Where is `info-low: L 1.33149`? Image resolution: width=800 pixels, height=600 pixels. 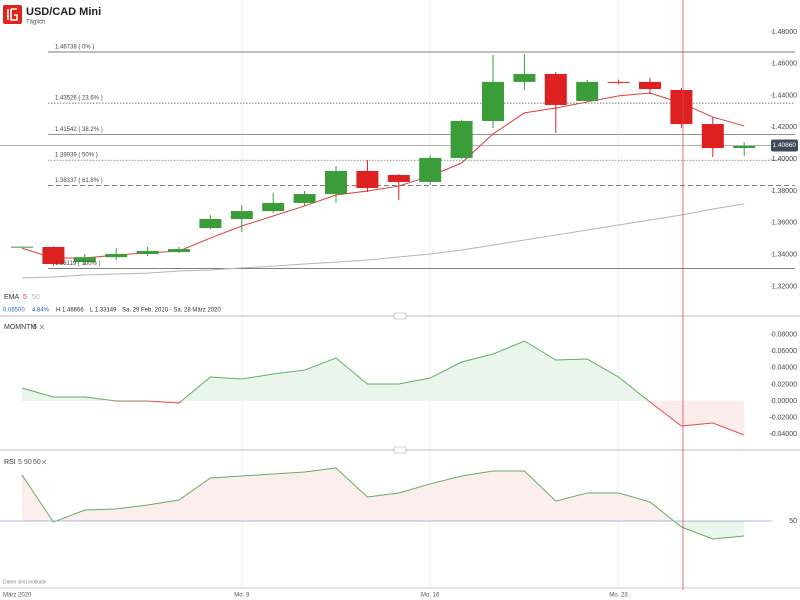 info-low: L 1.33149 is located at coordinates (103, 311).